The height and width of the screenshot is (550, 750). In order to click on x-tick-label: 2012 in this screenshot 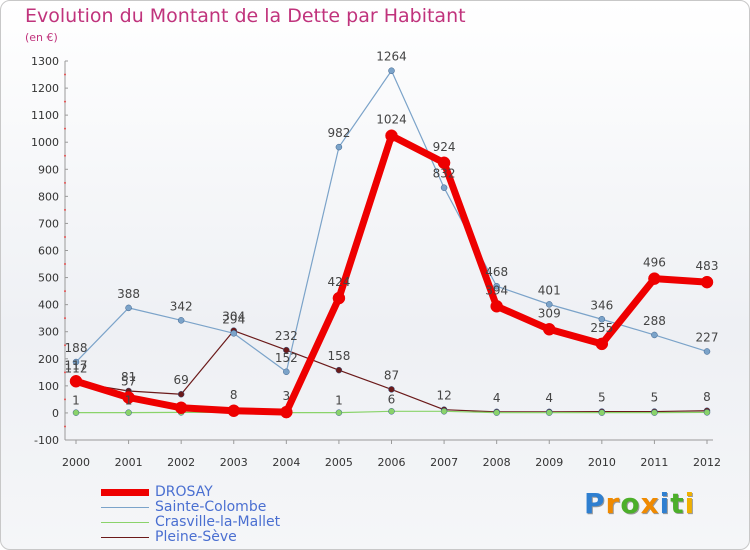, I will do `click(707, 462)`.